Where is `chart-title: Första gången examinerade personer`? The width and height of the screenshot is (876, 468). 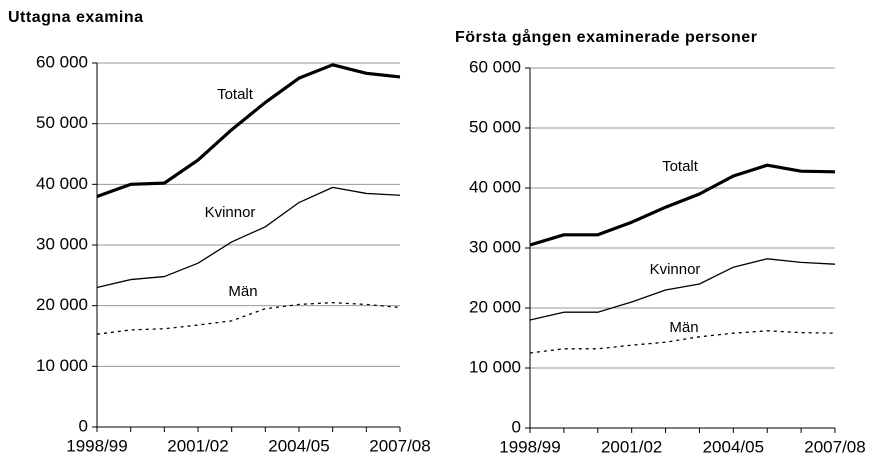
chart-title: Första gången examinerade personer is located at coordinates (606, 37).